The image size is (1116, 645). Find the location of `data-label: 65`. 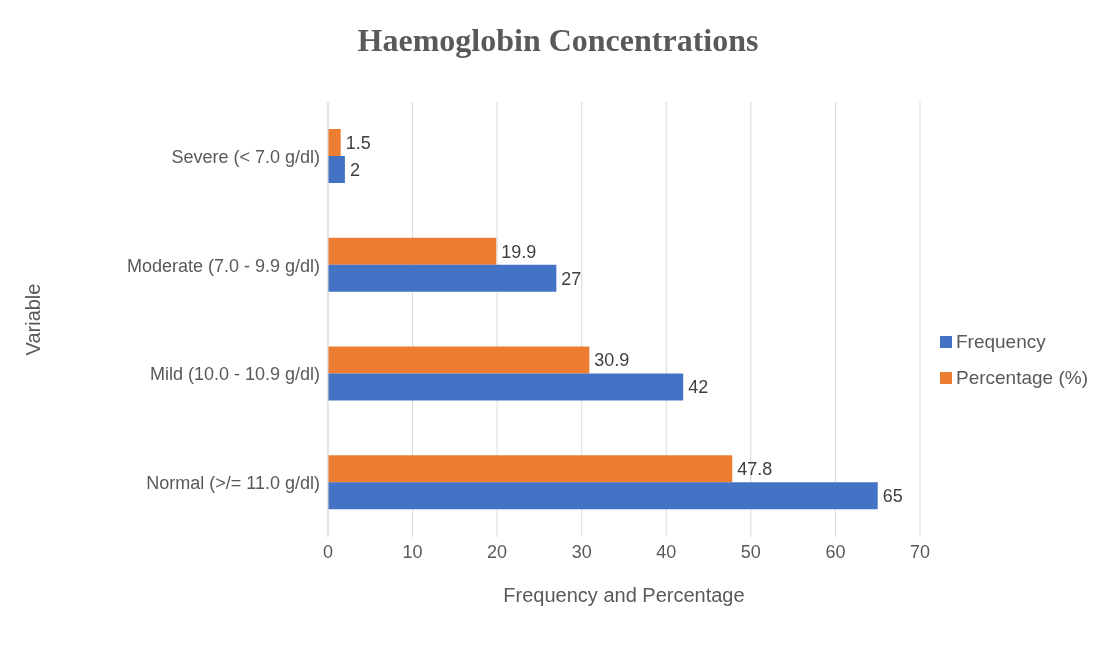

data-label: 65 is located at coordinates (892, 496).